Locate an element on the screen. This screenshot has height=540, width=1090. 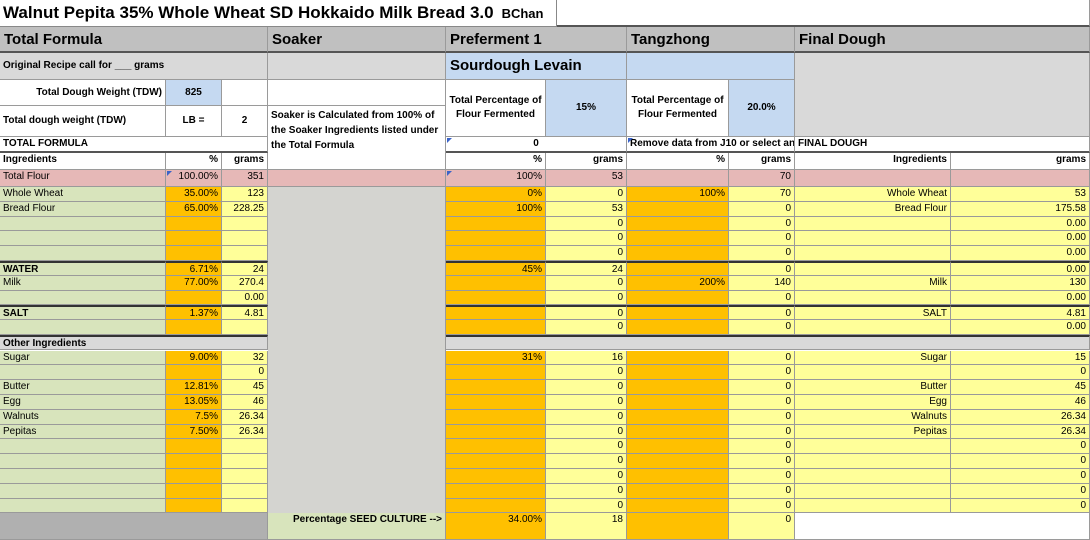
ingredient-grams: 26.34 is located at coordinates (245, 417).